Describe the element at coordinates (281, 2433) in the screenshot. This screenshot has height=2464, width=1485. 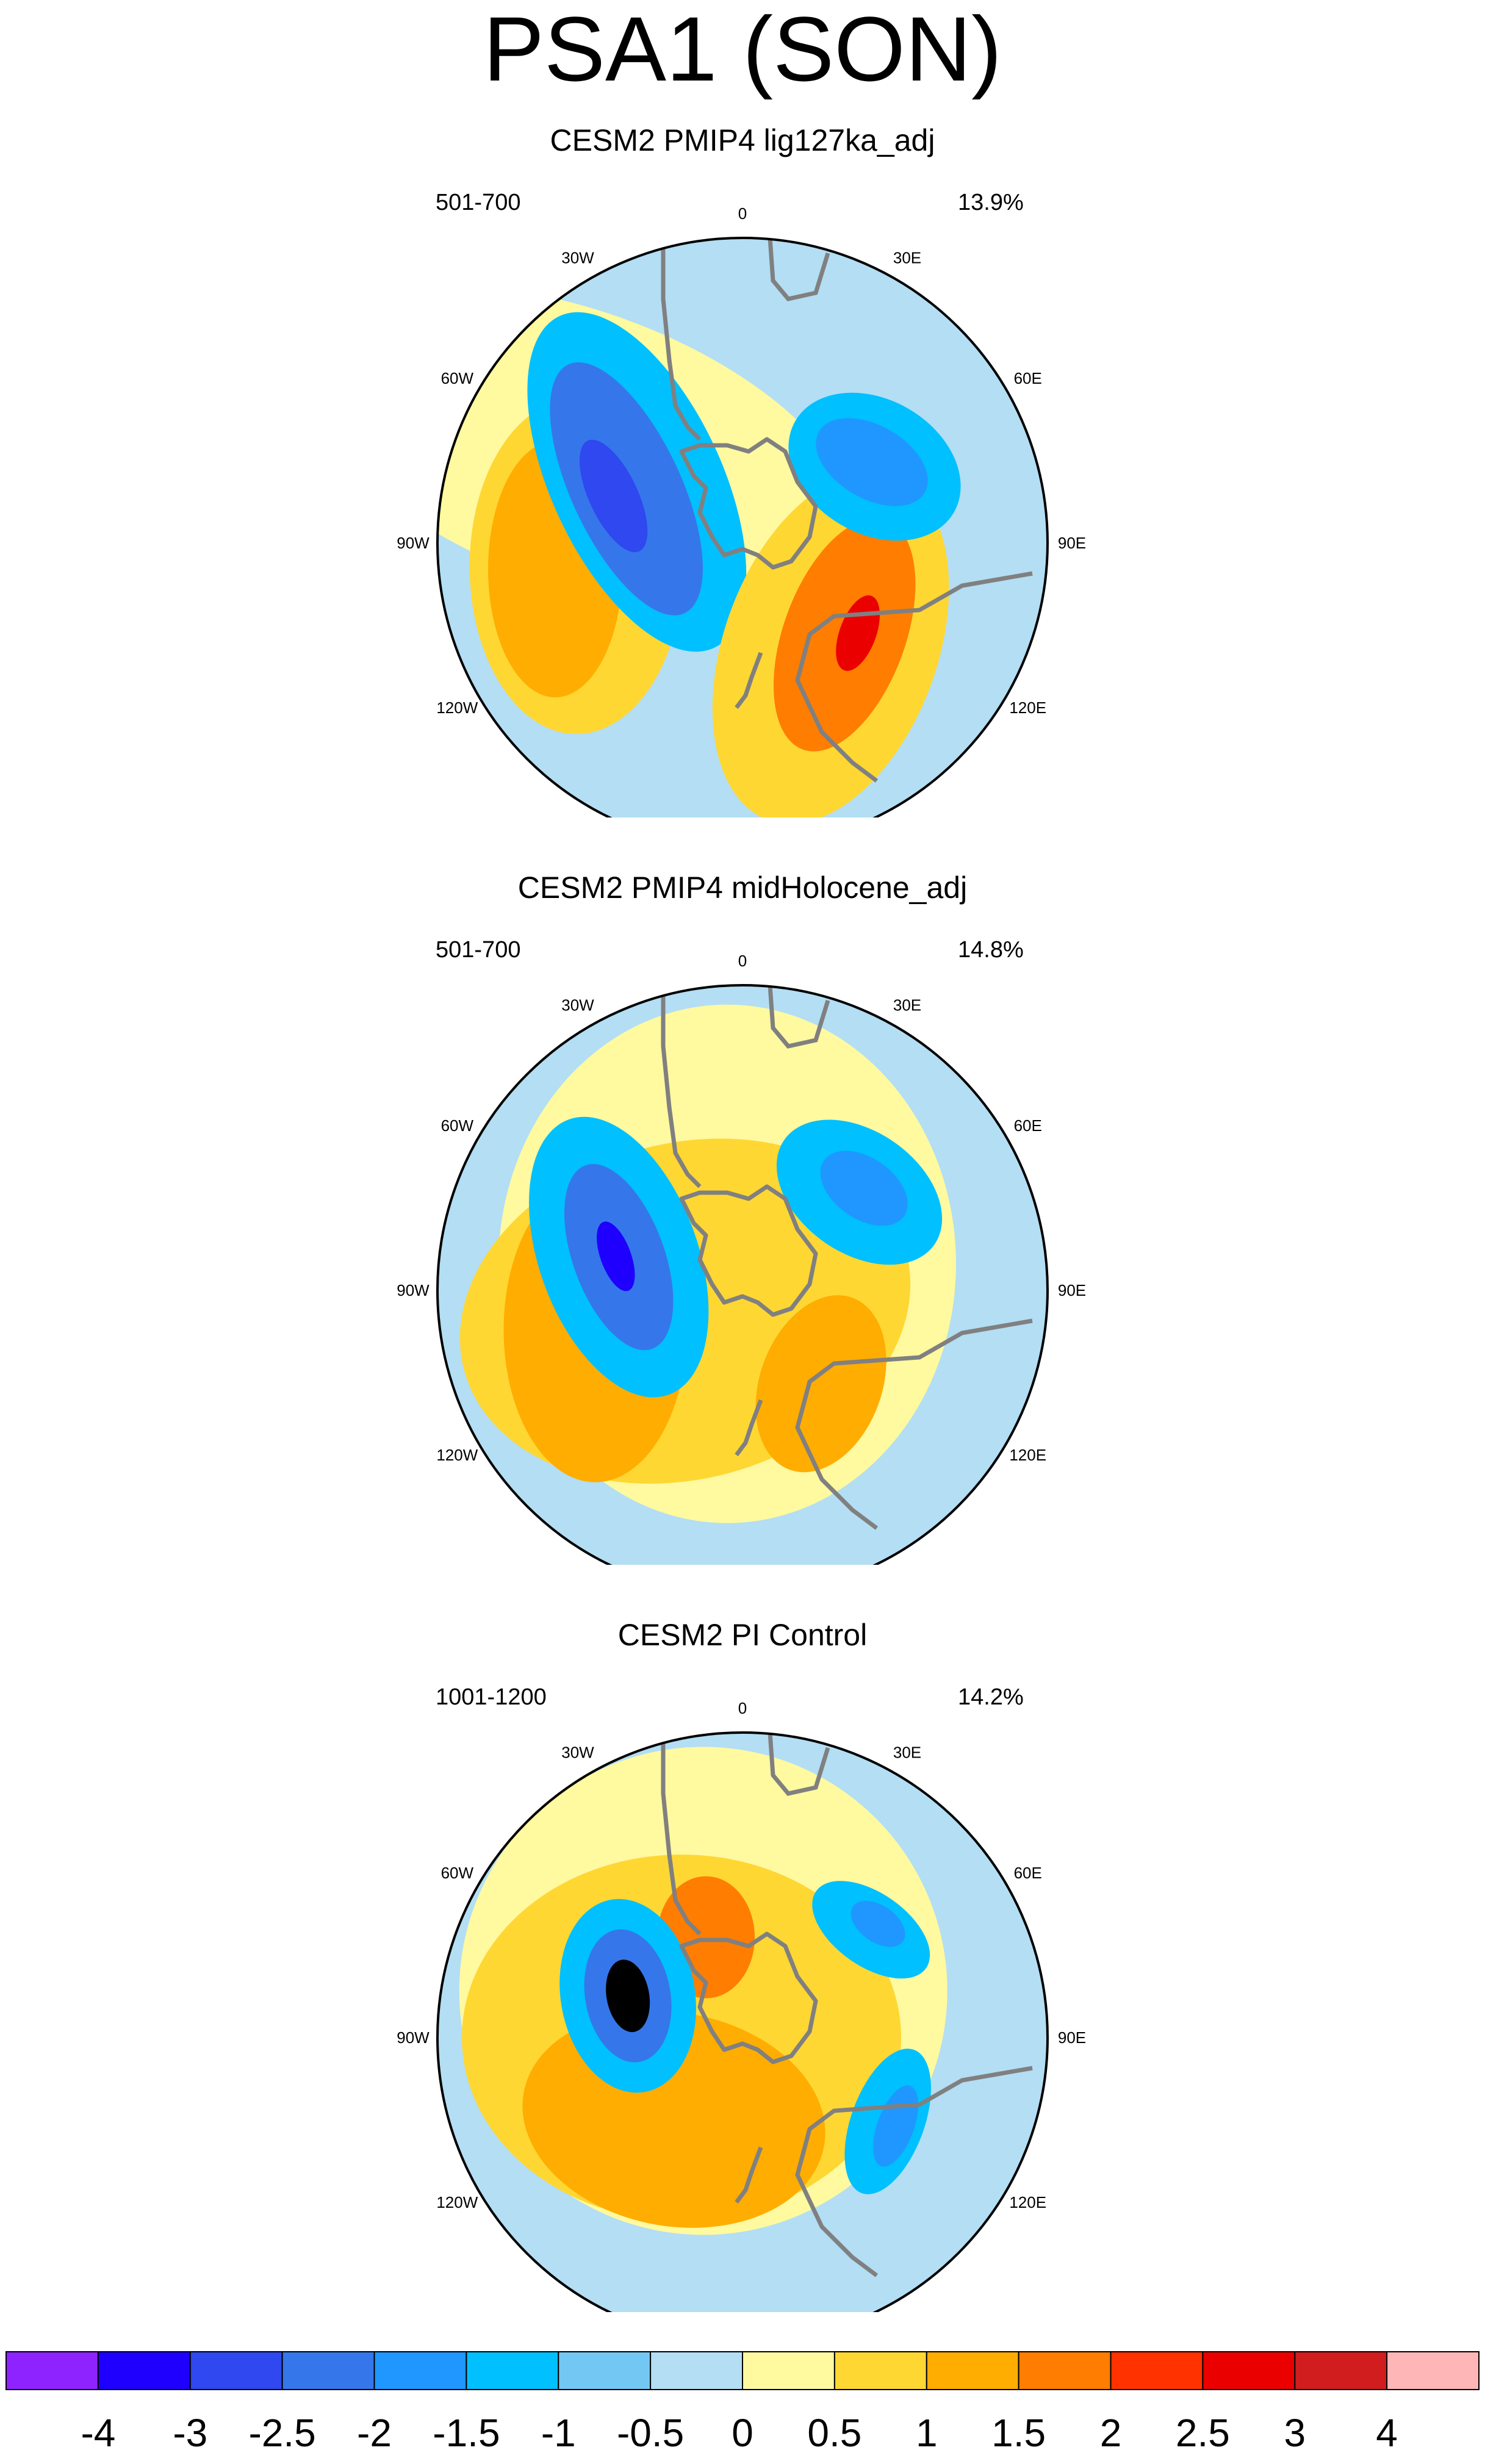
I see `colorbar-label: -2.5` at that location.